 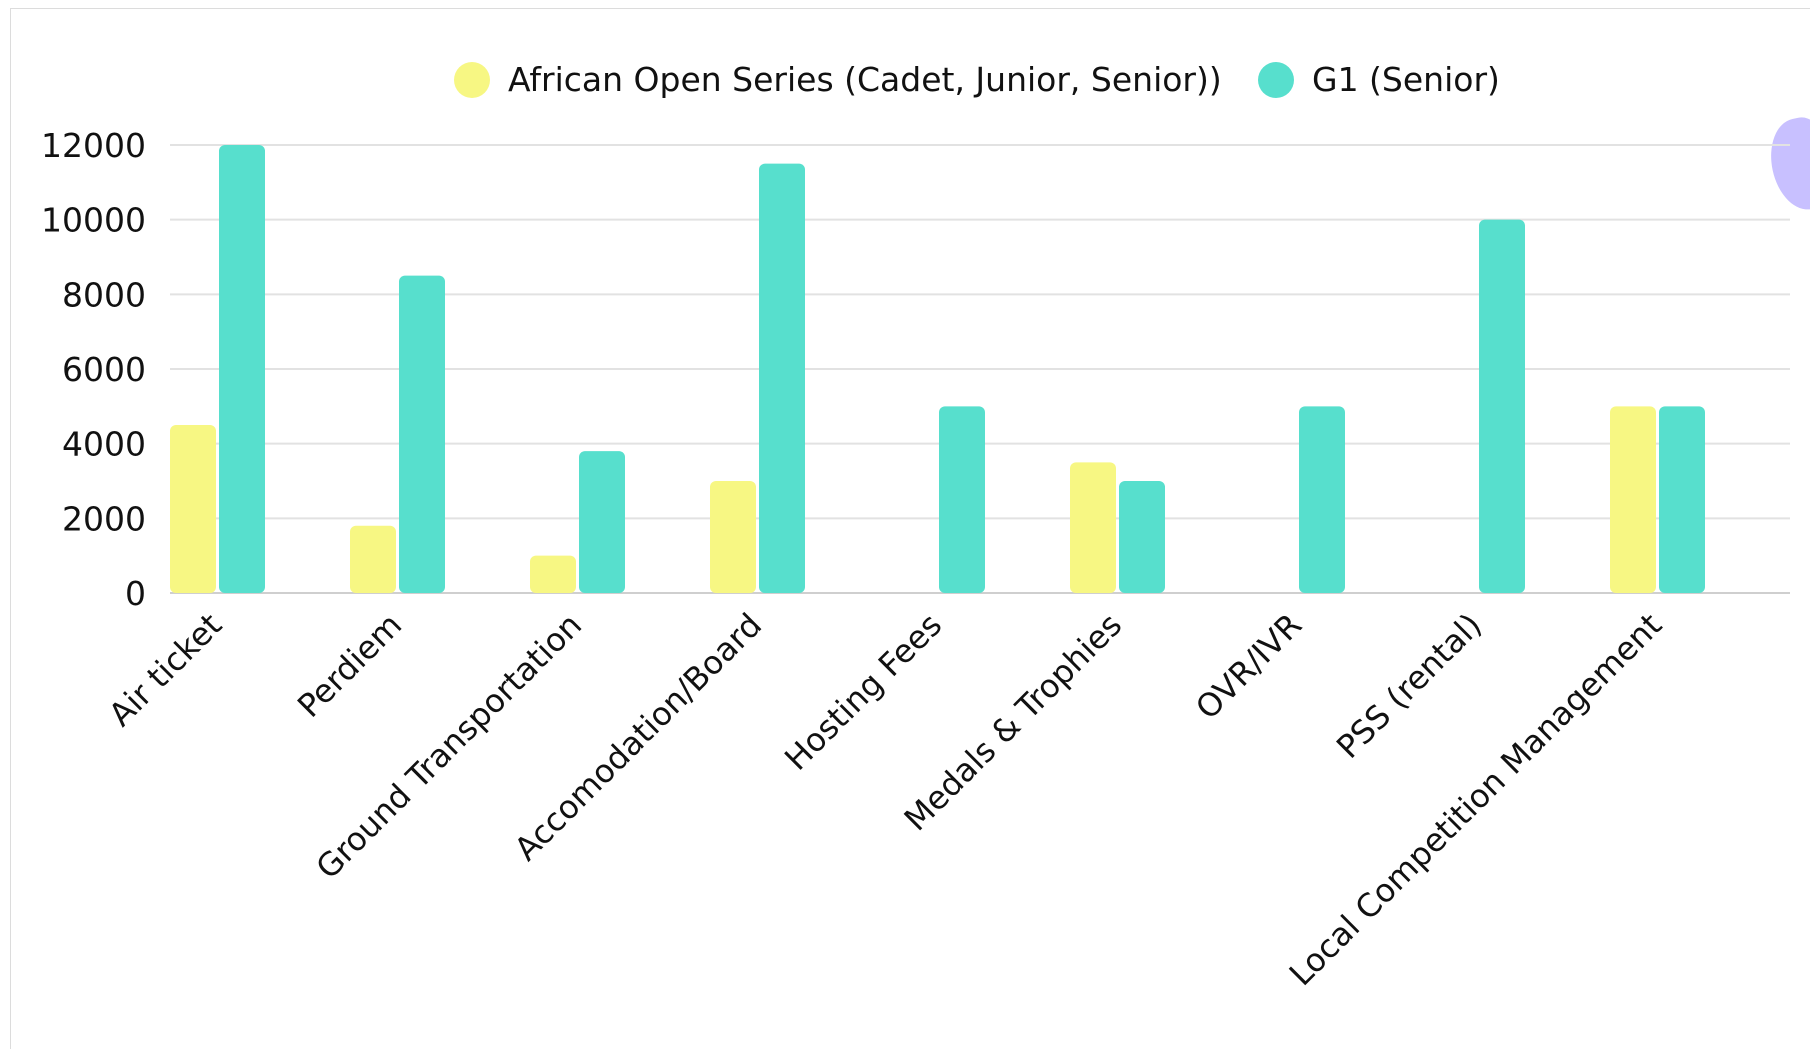 What do you see at coordinates (1409, 686) in the screenshot?
I see `x-tick-label: PSS (rental)` at bounding box center [1409, 686].